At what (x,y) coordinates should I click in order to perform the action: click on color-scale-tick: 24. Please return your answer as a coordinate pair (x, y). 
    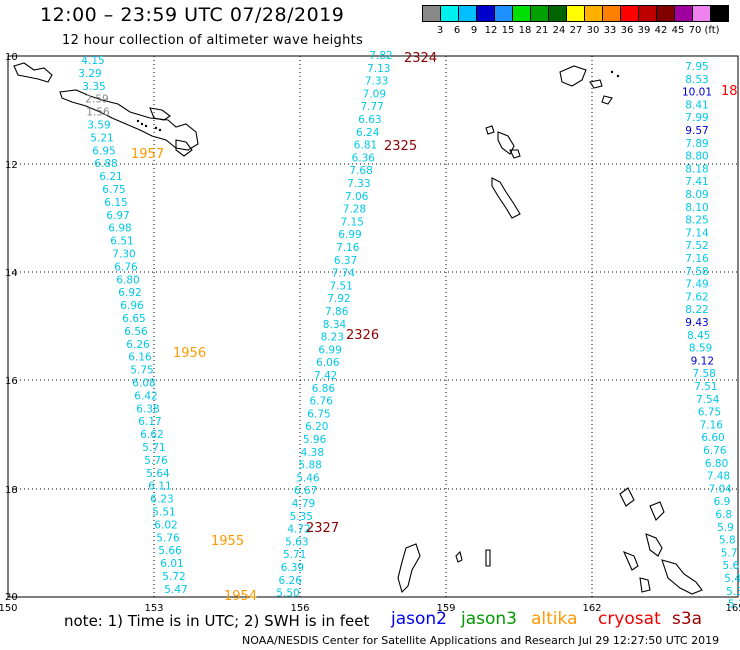
    Looking at the image, I should click on (559, 30).